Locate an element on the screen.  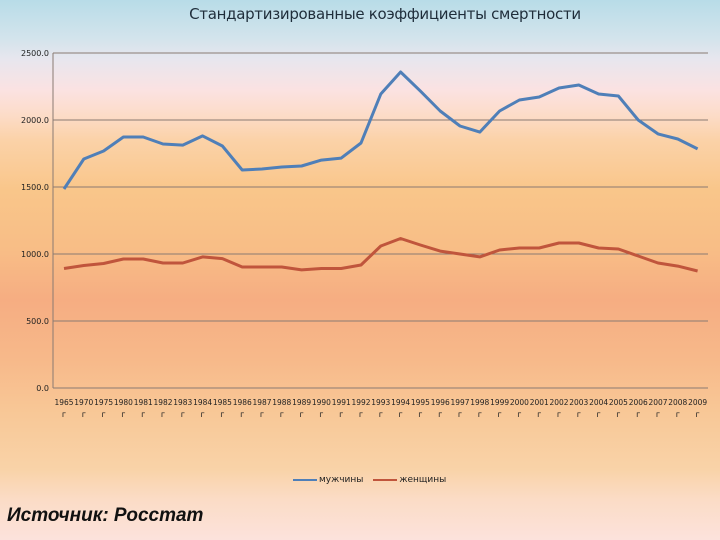
x-tick-label: 1984 is located at coordinates (202, 402).